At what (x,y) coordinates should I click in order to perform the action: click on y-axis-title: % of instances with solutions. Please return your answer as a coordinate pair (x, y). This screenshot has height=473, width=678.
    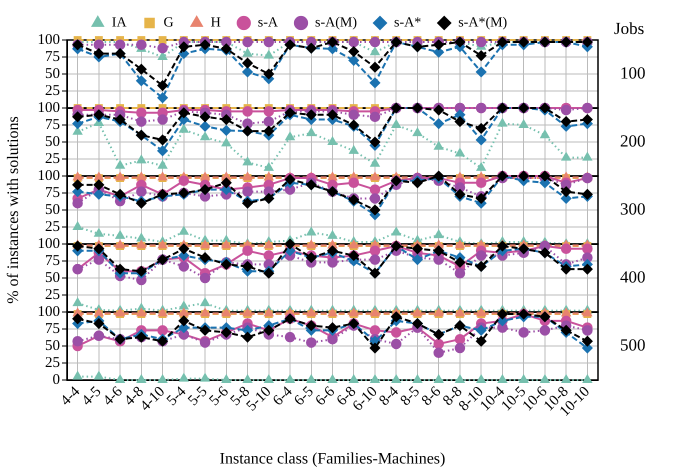
    Looking at the image, I should click on (14, 210).